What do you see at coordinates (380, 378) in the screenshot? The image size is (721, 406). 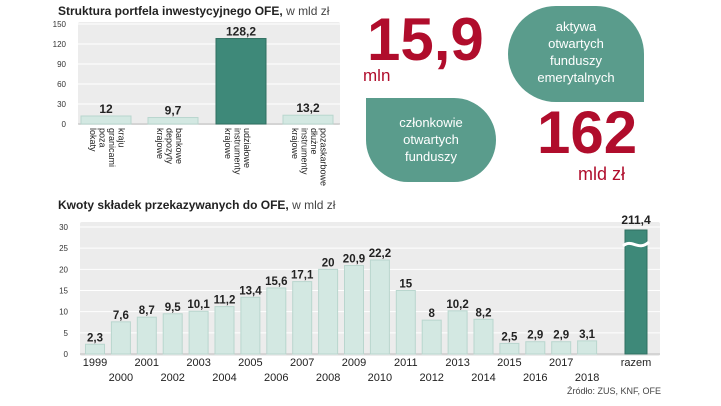 I see `contributions-year-label: 2010` at bounding box center [380, 378].